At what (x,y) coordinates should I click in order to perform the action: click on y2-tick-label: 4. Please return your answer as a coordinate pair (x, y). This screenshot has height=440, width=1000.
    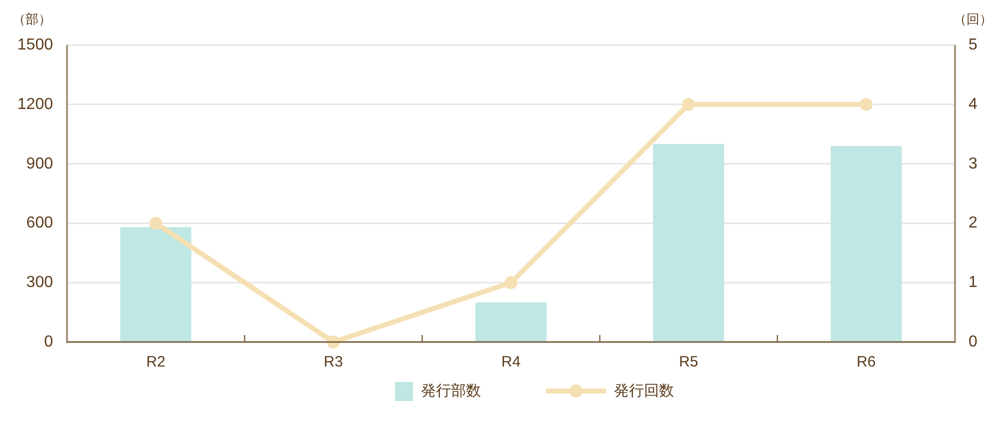
    Looking at the image, I should click on (973, 104).